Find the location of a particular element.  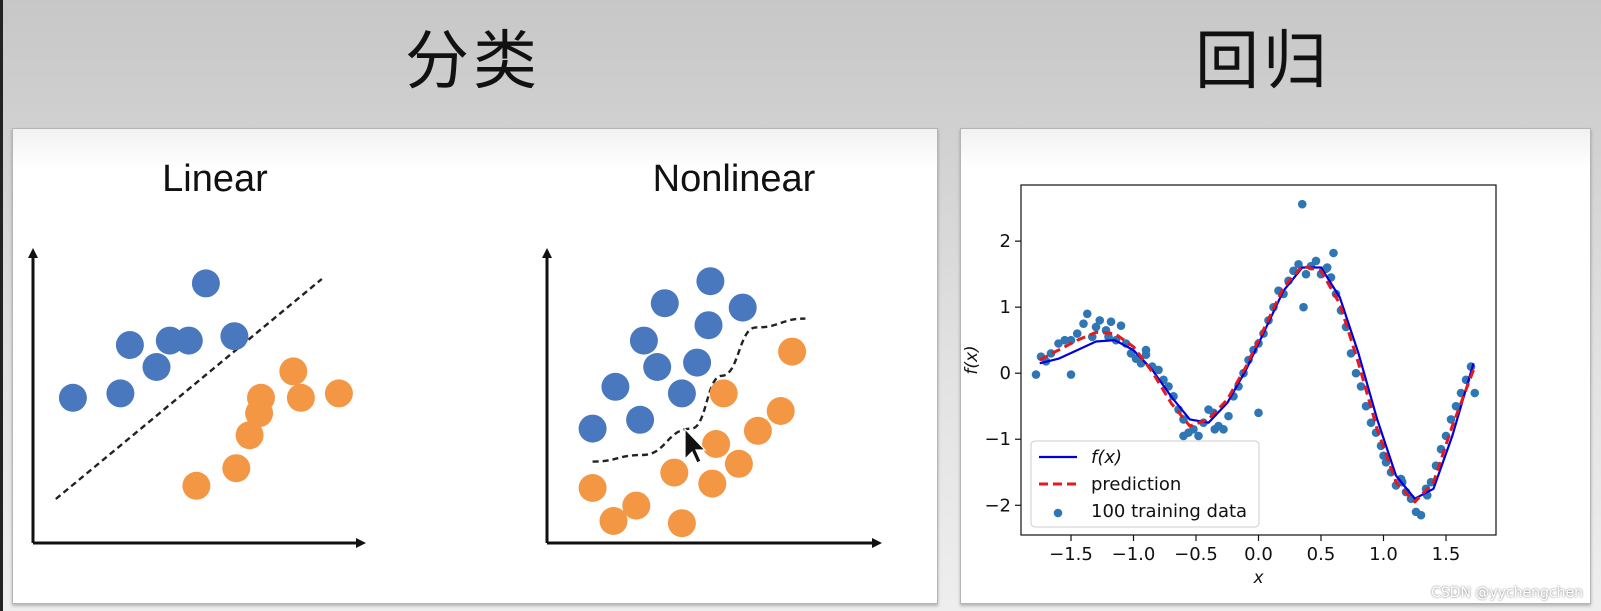

legend-label: prediction is located at coordinates (1136, 484).